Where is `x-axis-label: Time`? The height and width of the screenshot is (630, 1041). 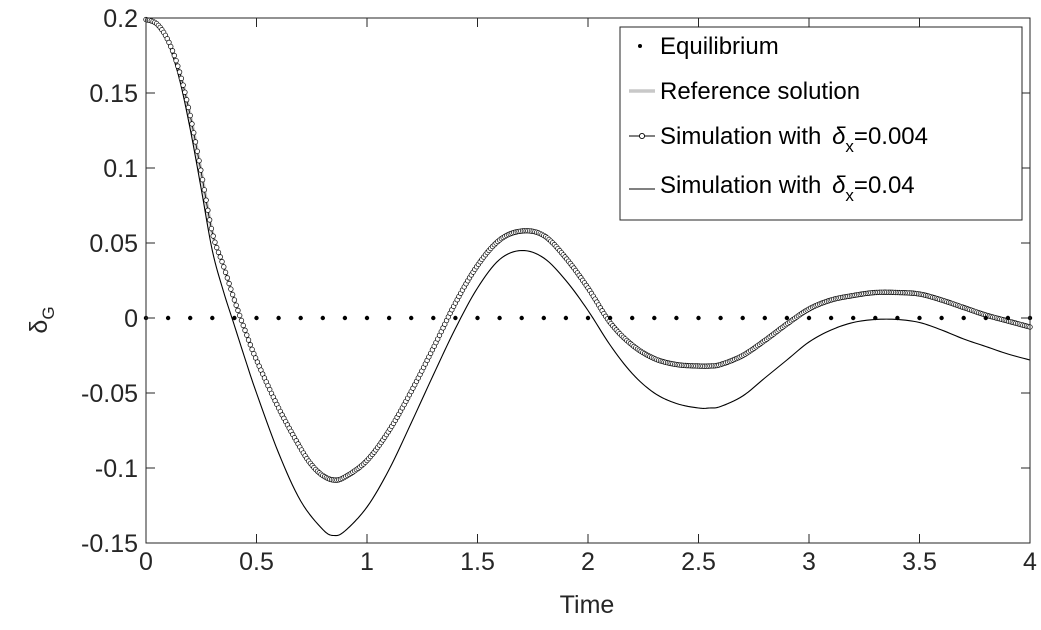 x-axis-label: Time is located at coordinates (587, 605).